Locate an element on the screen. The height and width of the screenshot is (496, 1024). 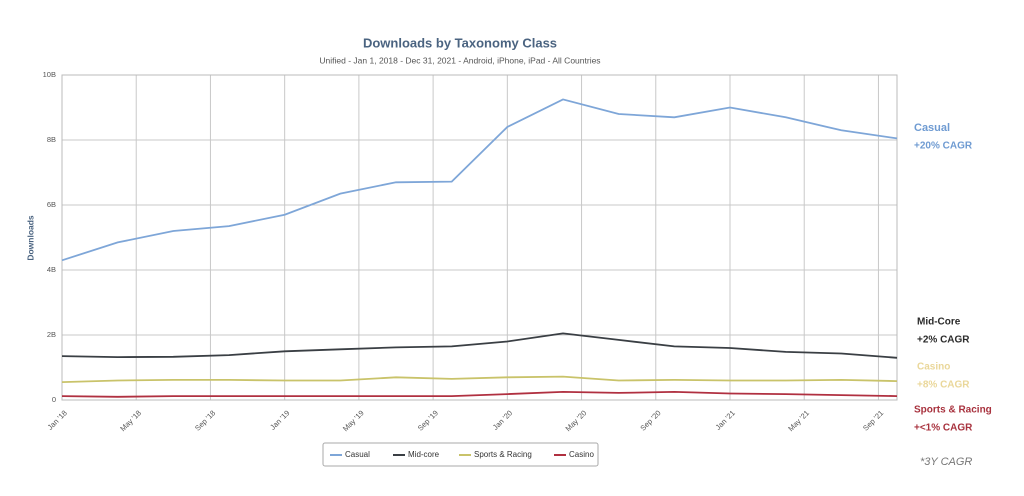
x-tick-label: Sep '20 is located at coordinates (650, 420).